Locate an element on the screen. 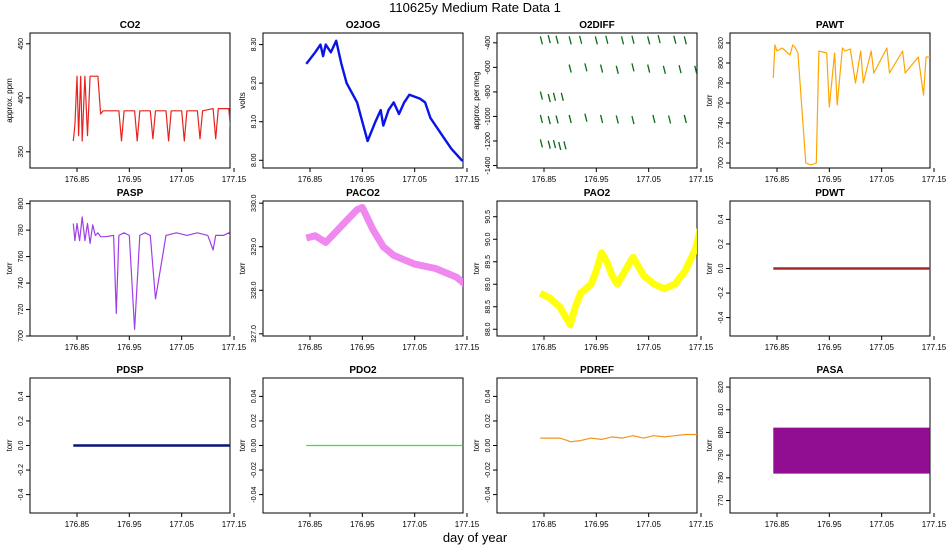 This screenshot has width=950, height=550. y-tick-label: 700 is located at coordinates (21, 336).